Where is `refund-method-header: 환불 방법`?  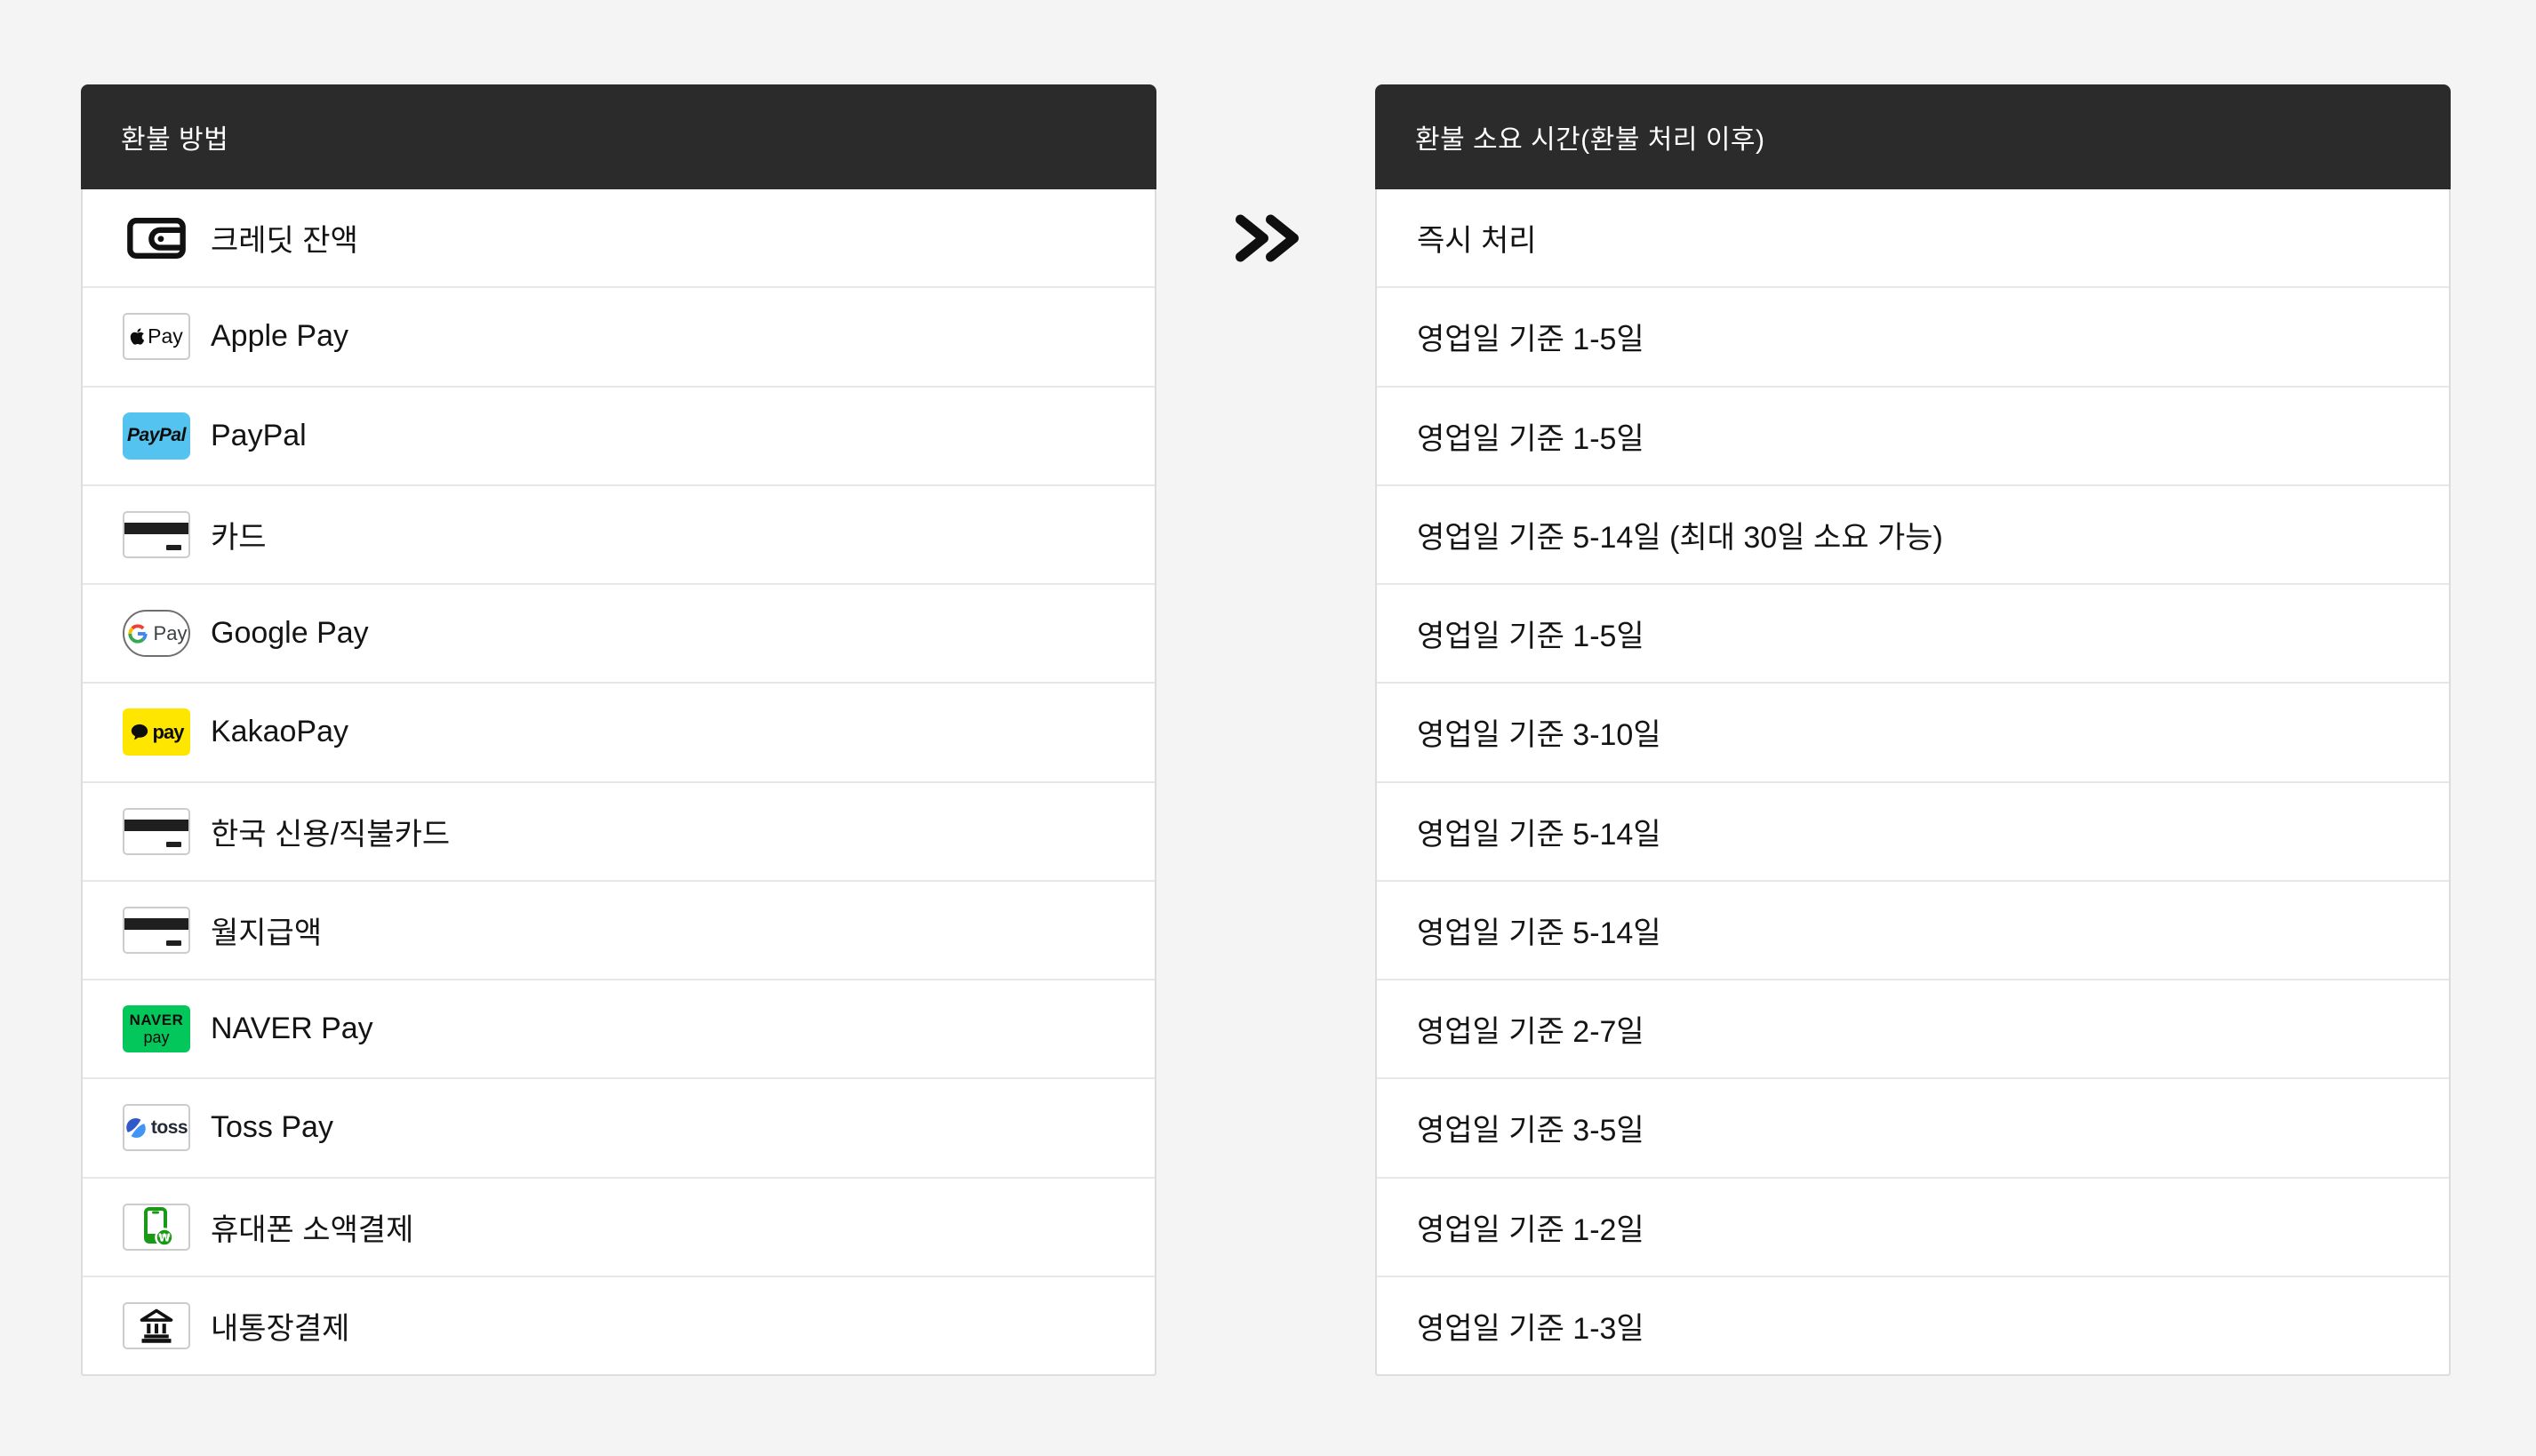
refund-method-header: 환불 방법 is located at coordinates (618, 136).